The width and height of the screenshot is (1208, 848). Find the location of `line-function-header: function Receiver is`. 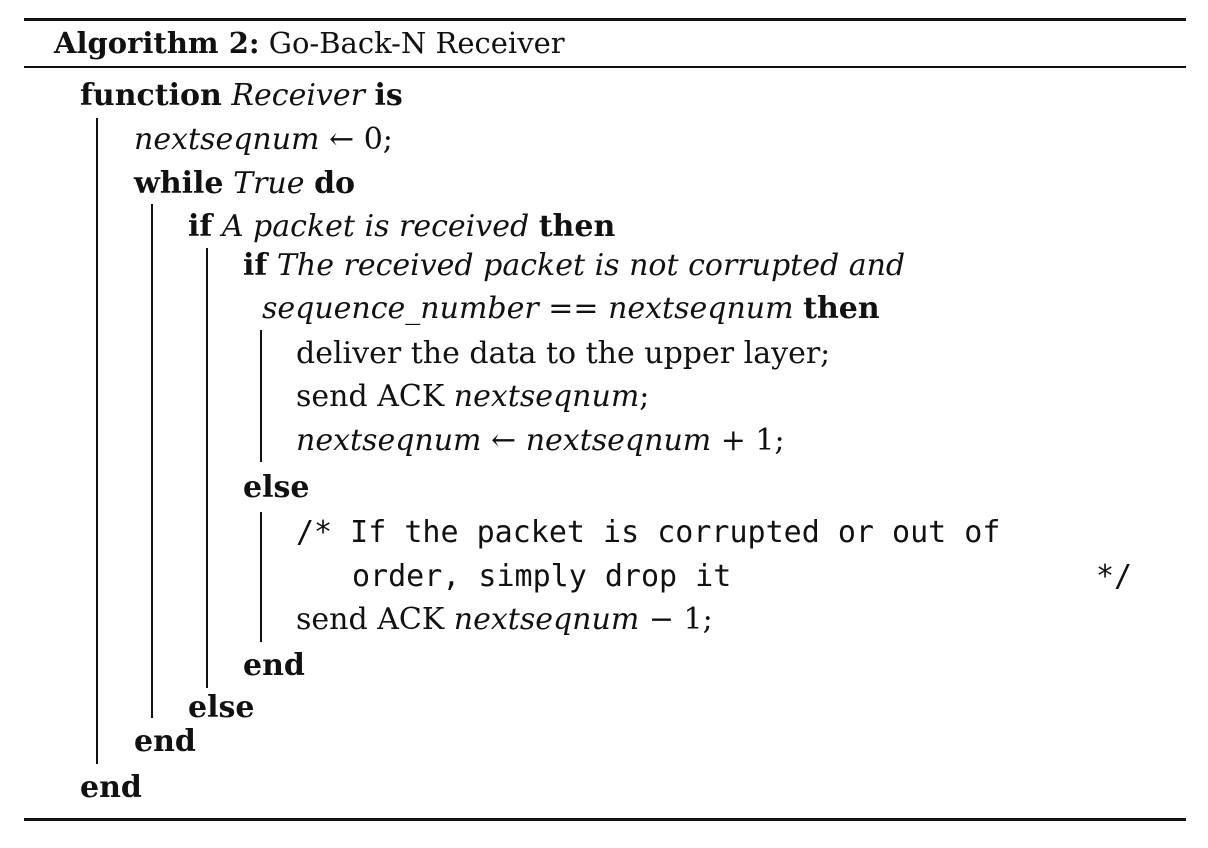

line-function-header: function Receiver is is located at coordinates (241, 96).